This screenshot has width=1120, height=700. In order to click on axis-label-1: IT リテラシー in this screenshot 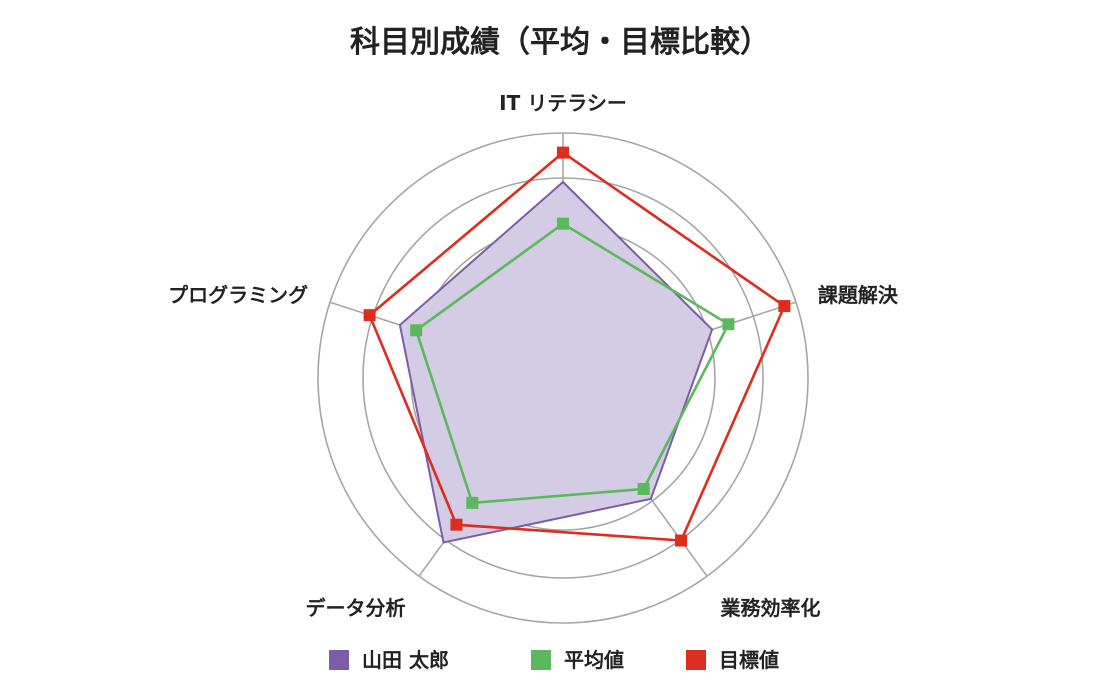, I will do `click(563, 103)`.